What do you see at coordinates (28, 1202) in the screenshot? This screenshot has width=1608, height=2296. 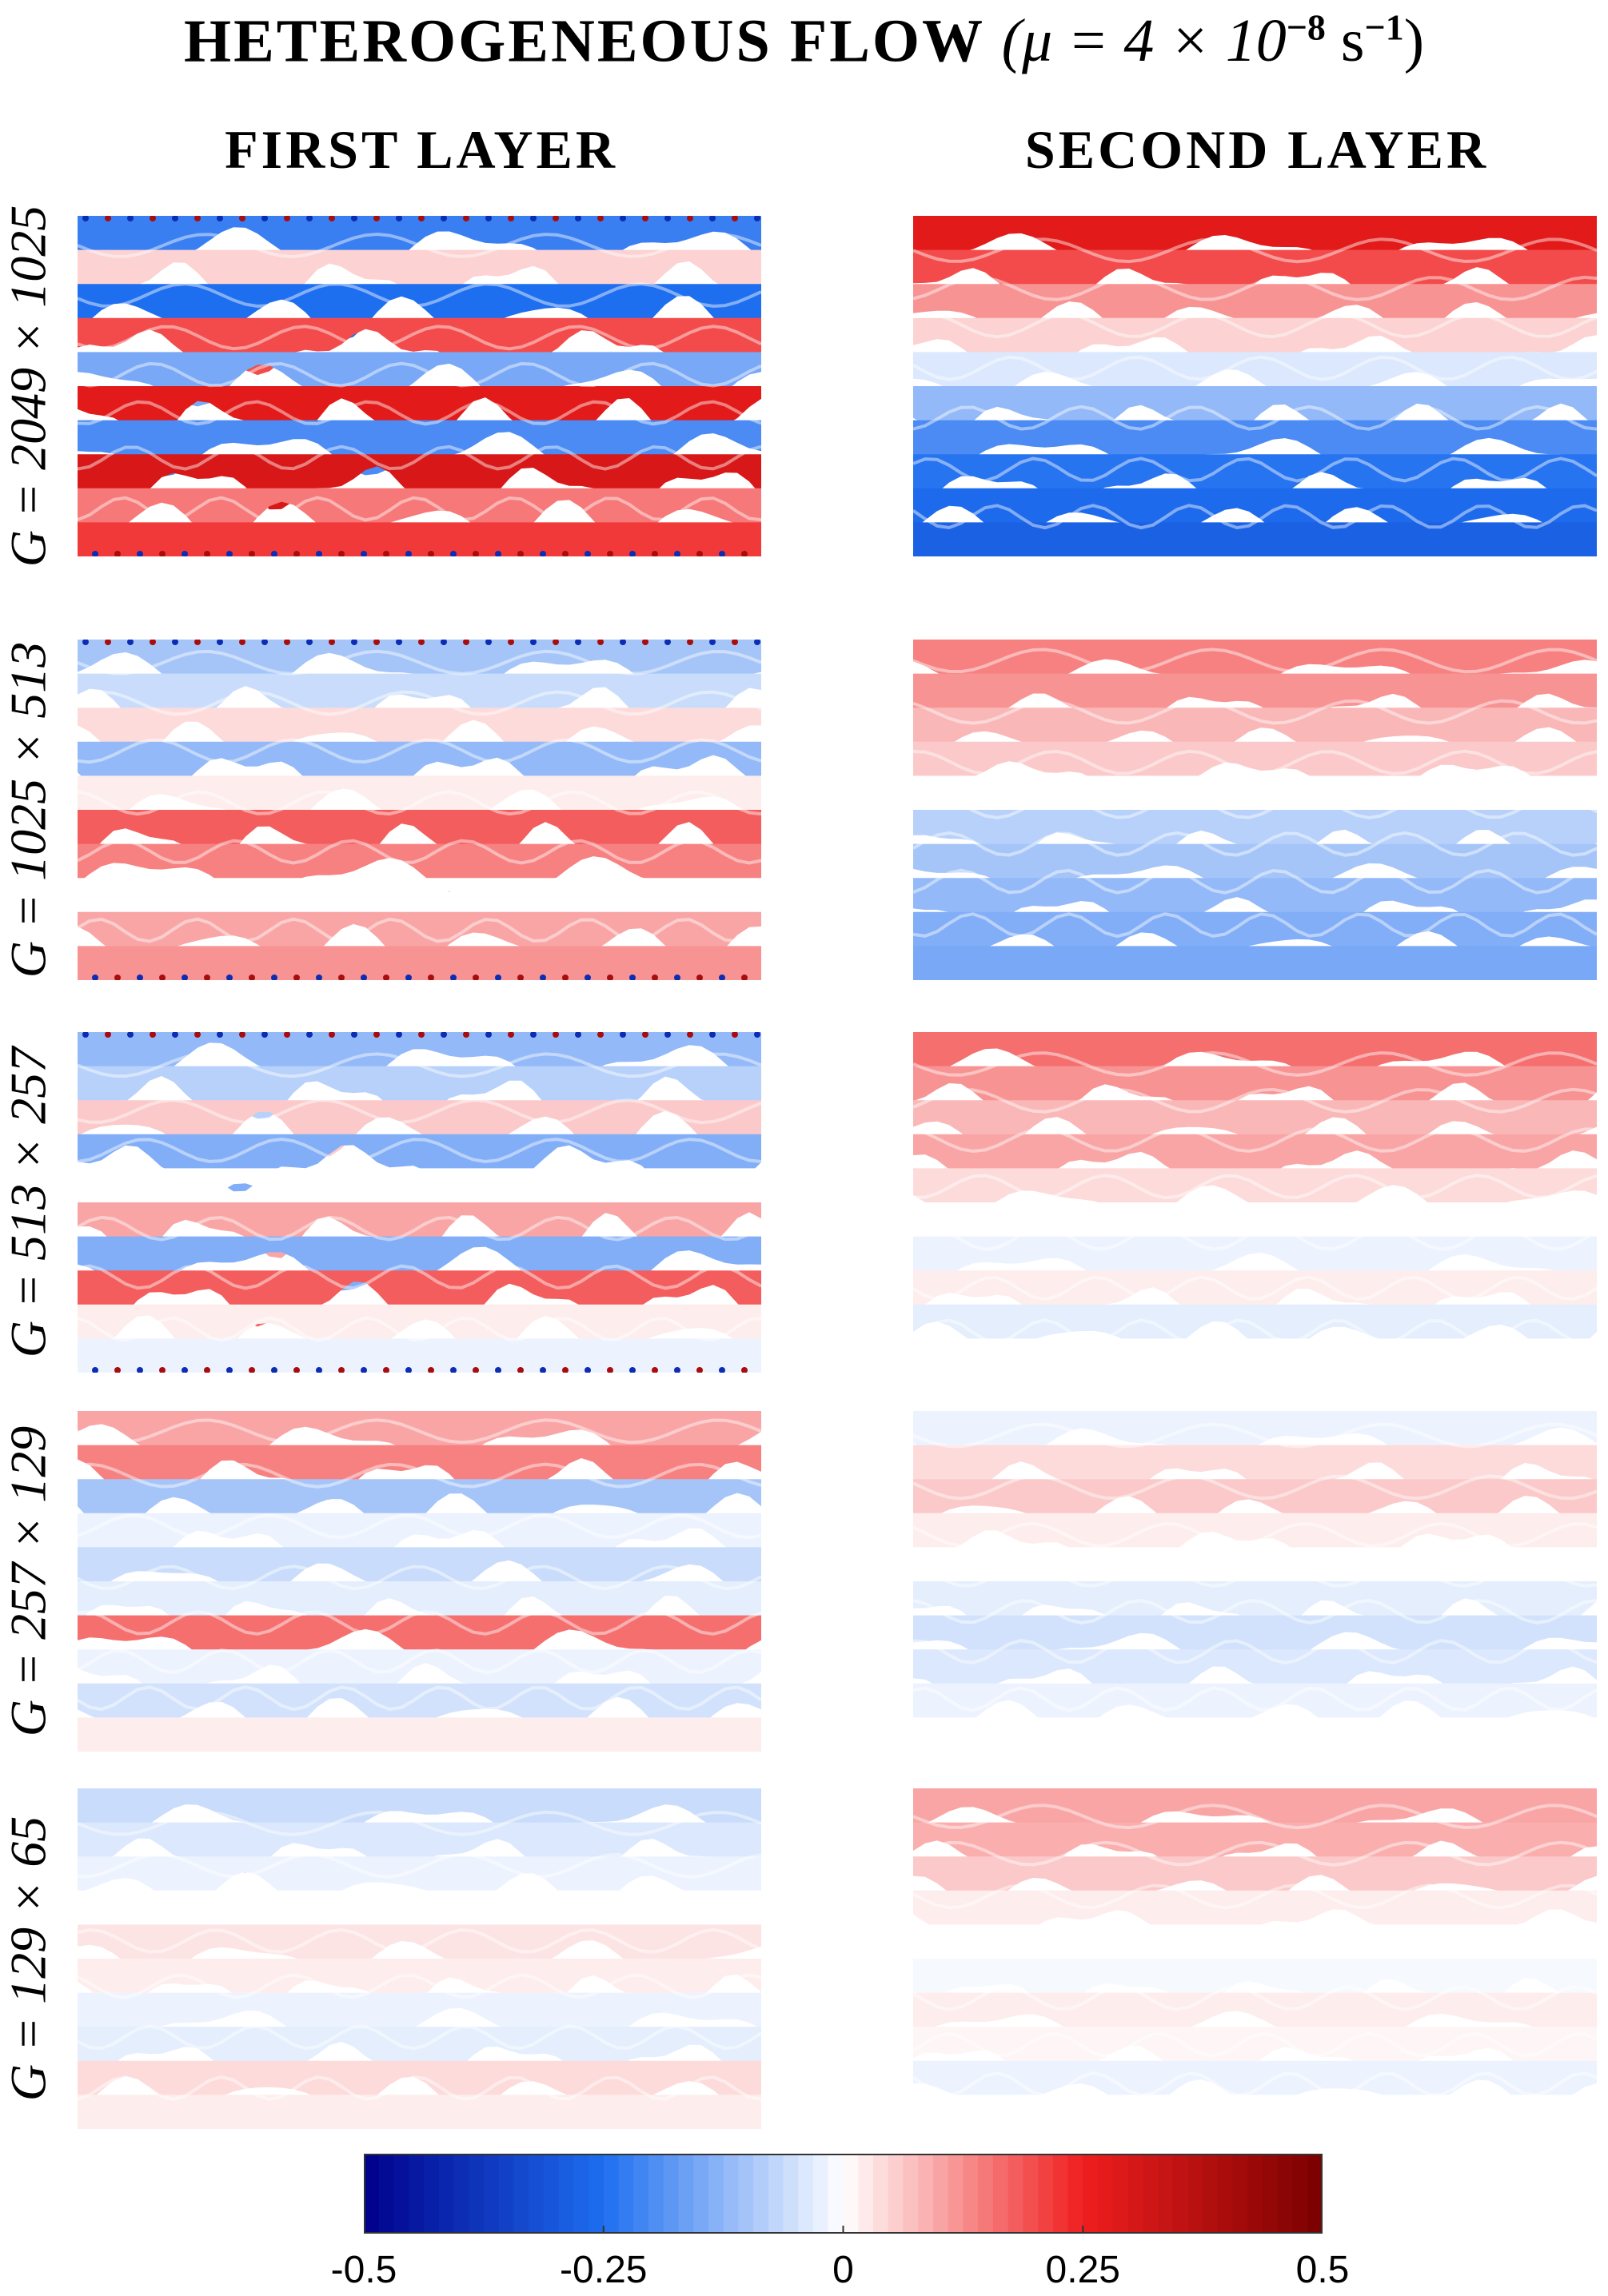 I see `row-label-grid-513: G = 513 × 257` at bounding box center [28, 1202].